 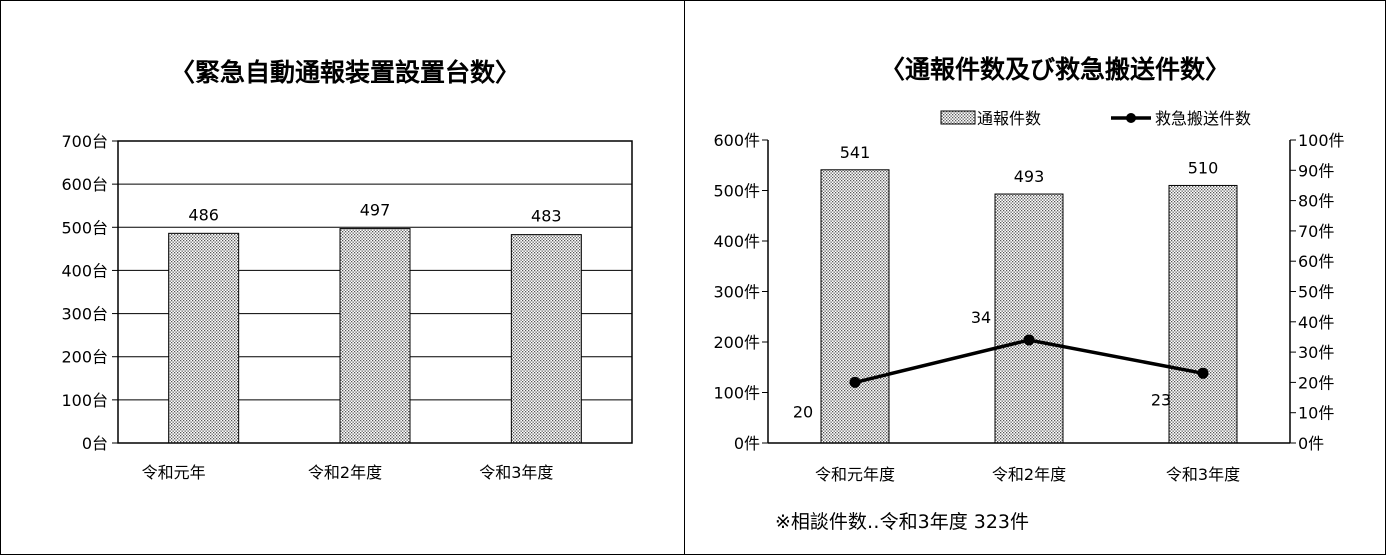 I want to click on y-tick-label: 300件, so click(x=736, y=292).